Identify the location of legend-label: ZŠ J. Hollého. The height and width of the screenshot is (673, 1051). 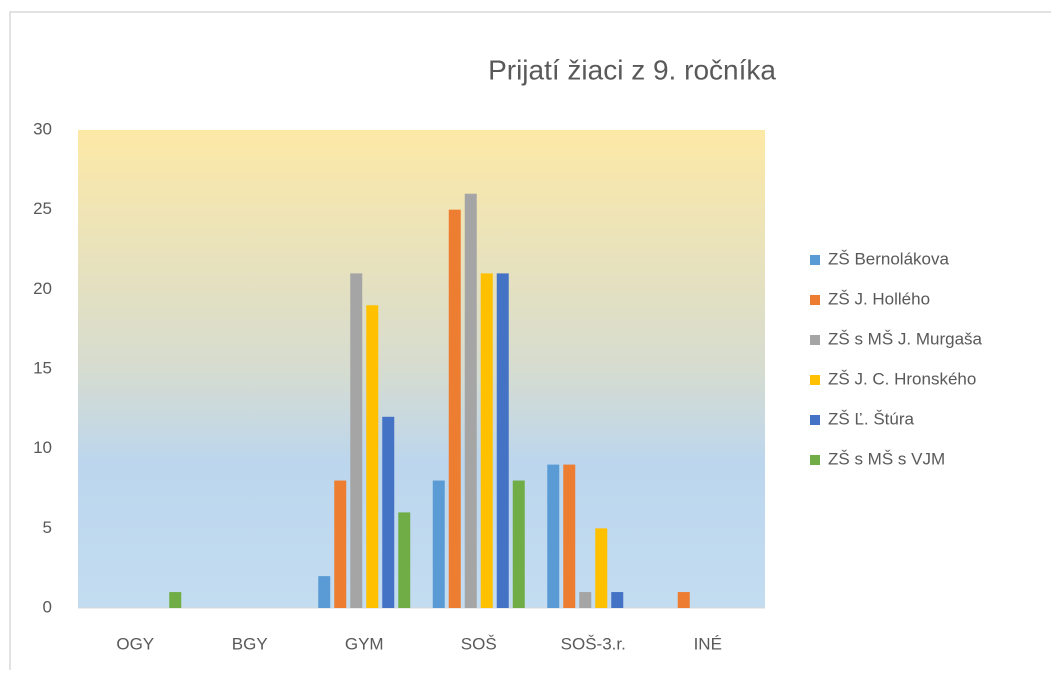
(879, 298).